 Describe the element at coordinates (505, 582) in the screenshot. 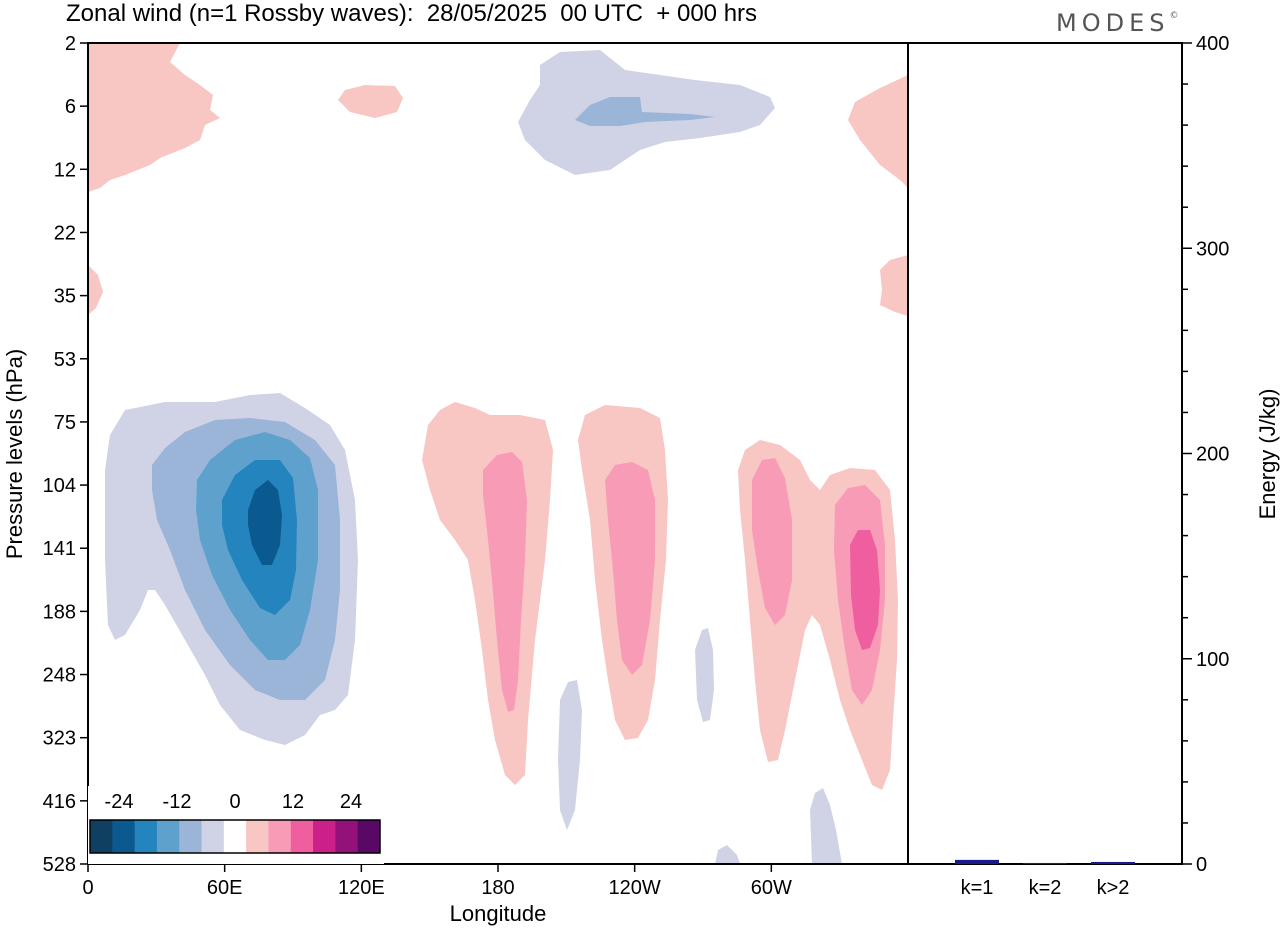

I see `contour-pos-2-a` at that location.